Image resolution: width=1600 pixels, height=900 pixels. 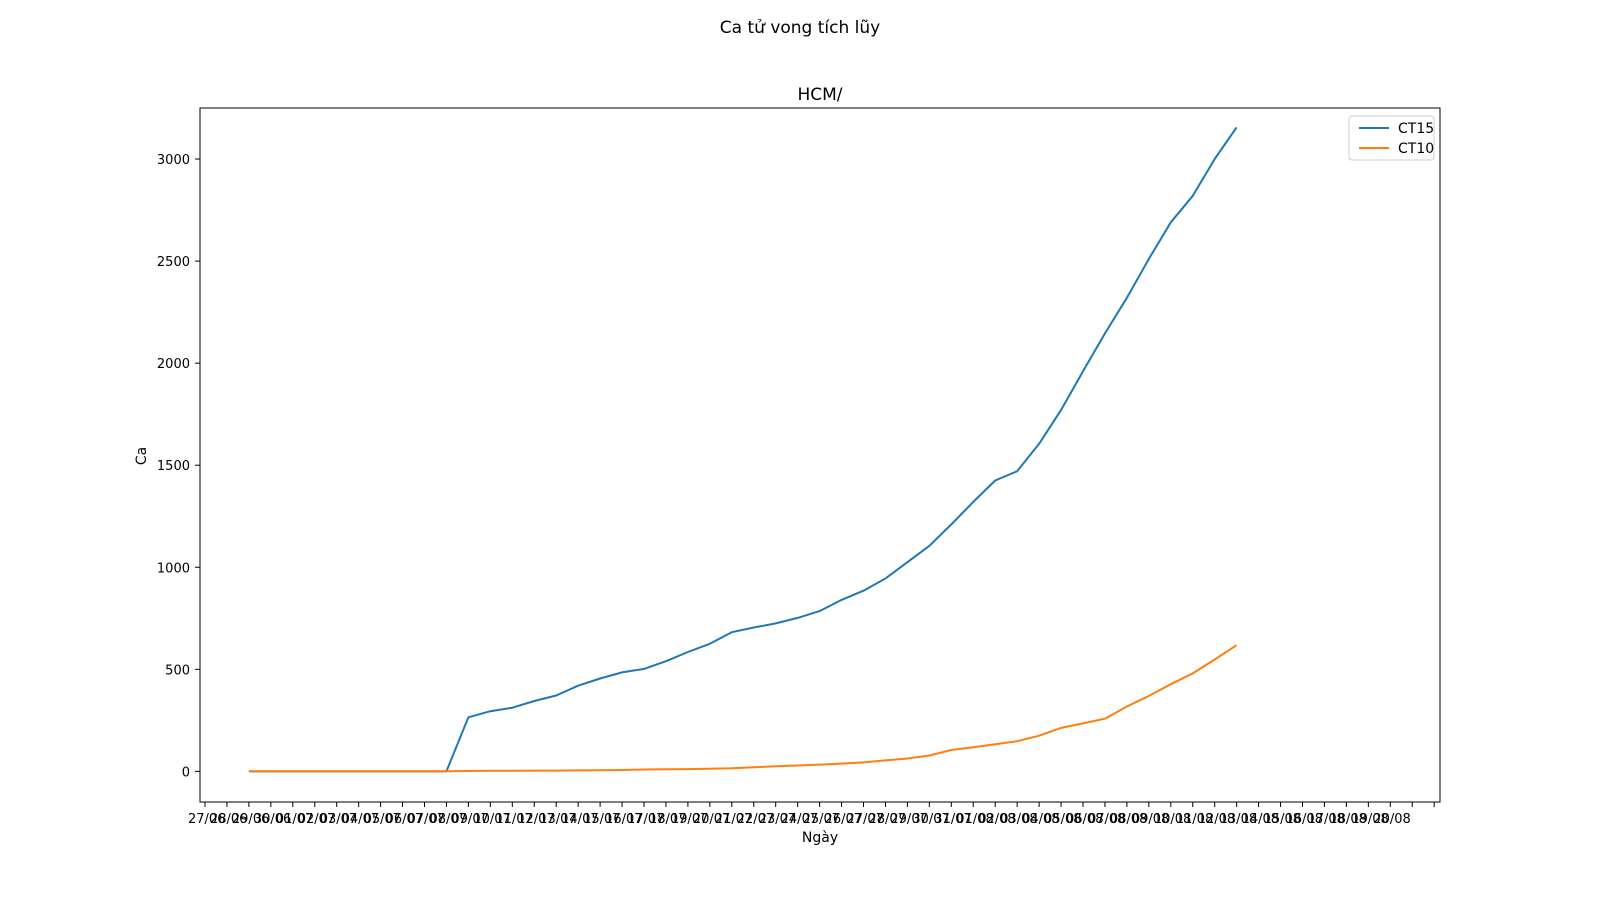 What do you see at coordinates (996, 819) in the screenshot?
I see `x-tick-label: 02/08` at bounding box center [996, 819].